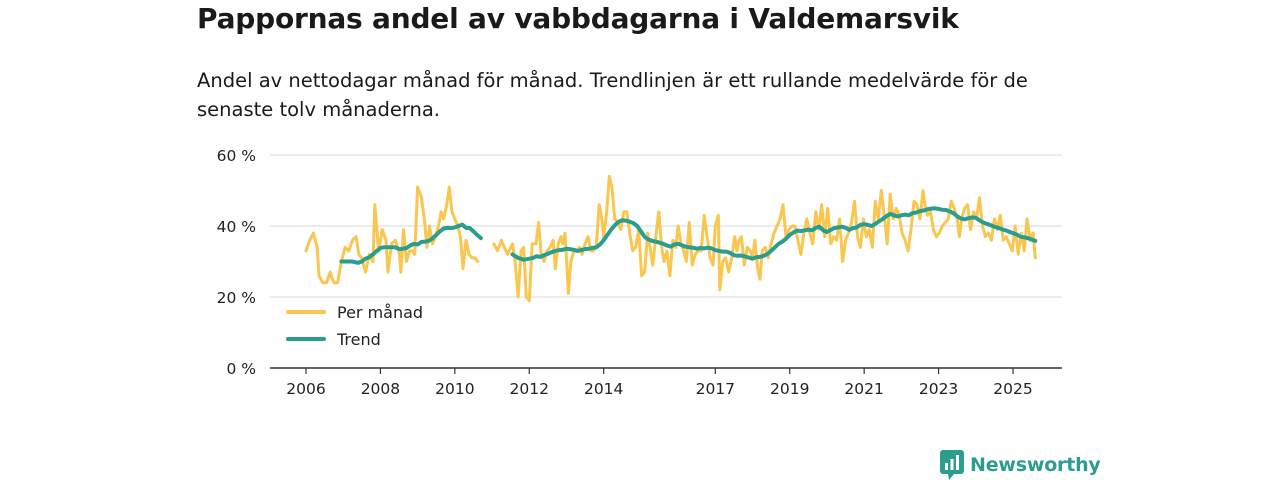  I want to click on x-tick-label: 2025, so click(1012, 389).